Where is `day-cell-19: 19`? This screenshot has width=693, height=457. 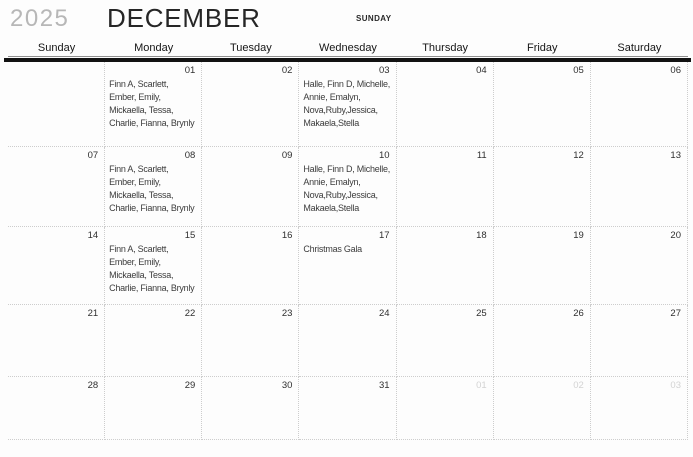
day-cell-19: 19 is located at coordinates (542, 266).